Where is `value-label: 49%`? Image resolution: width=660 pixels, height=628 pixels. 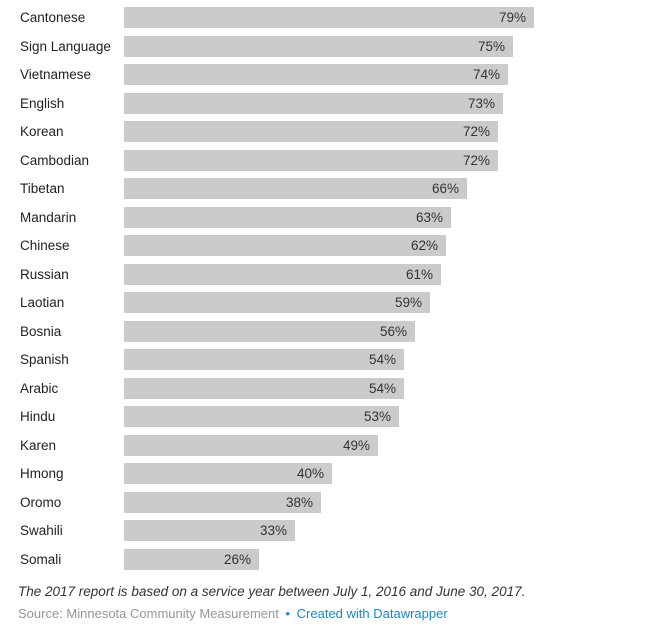 value-label: 49% is located at coordinates (356, 445).